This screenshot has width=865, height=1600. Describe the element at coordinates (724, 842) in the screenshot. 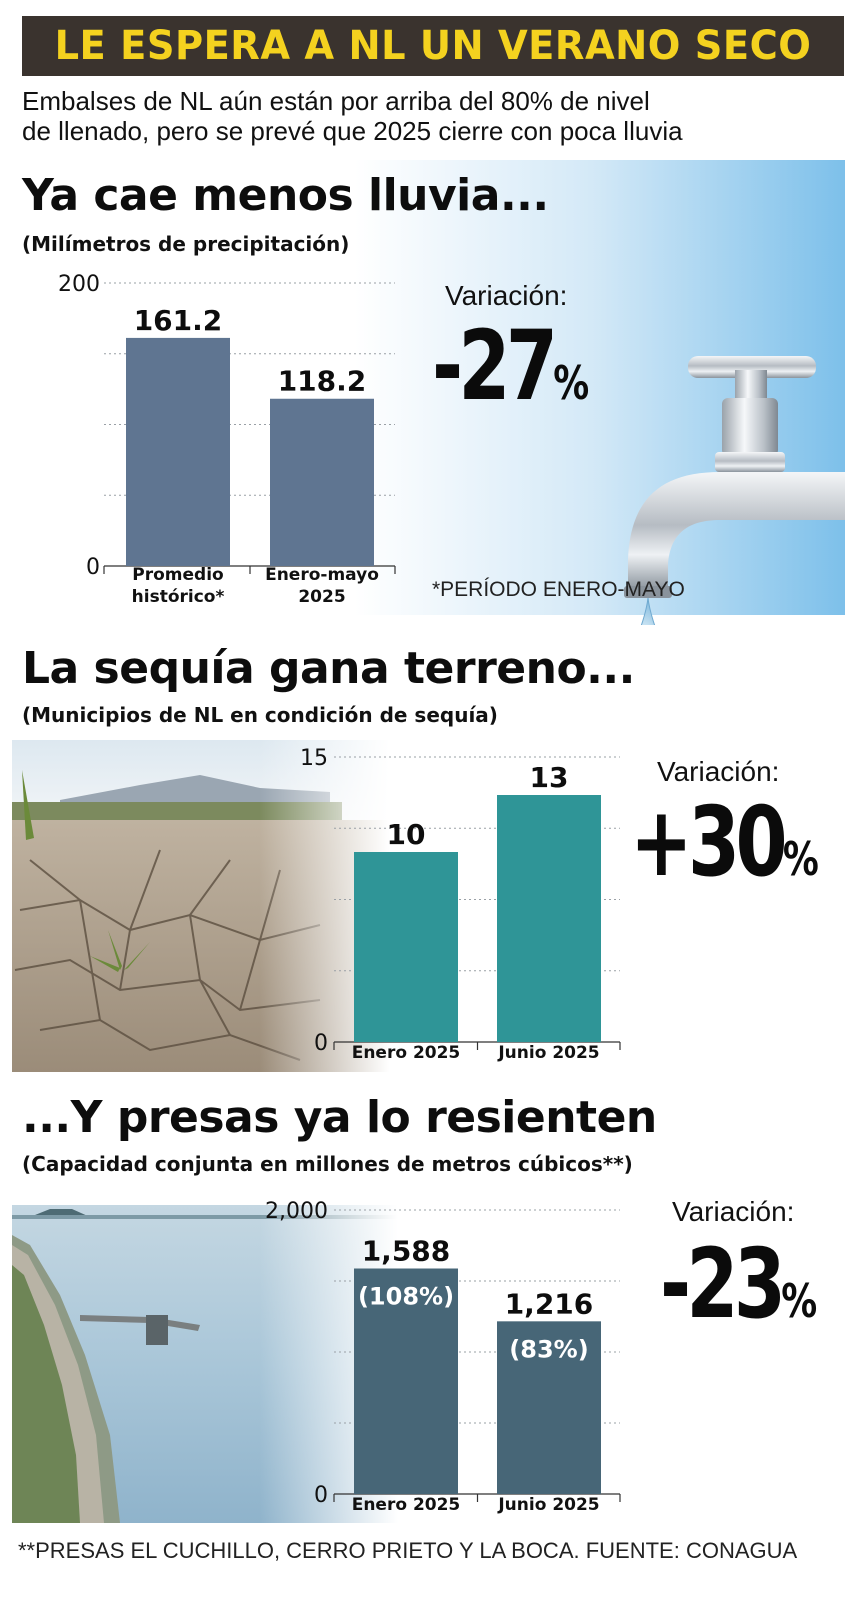

I see `section-2-variation-value: +30%` at that location.